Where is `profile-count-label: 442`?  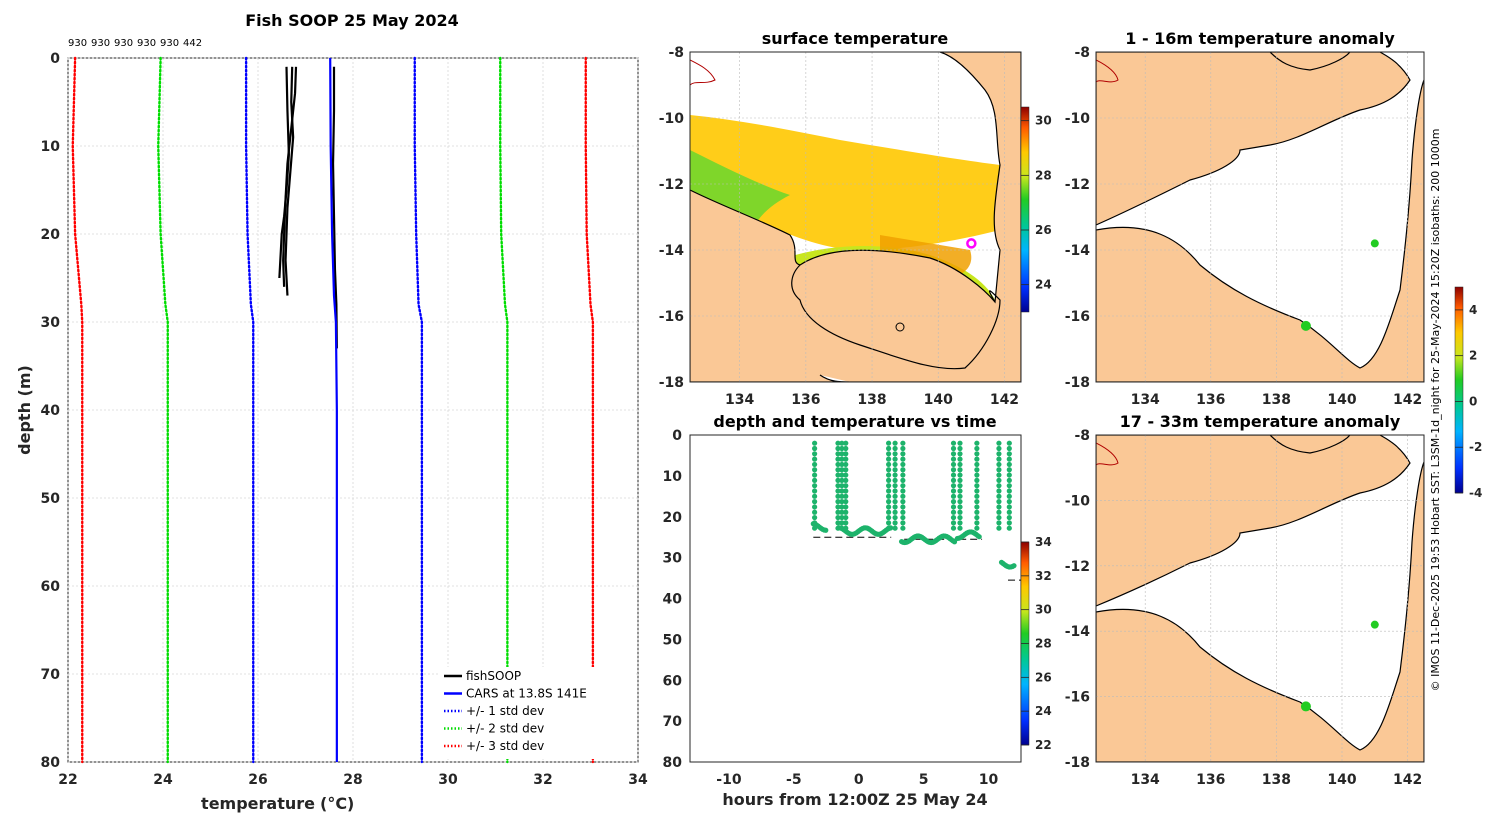 profile-count-label: 442 is located at coordinates (192, 43).